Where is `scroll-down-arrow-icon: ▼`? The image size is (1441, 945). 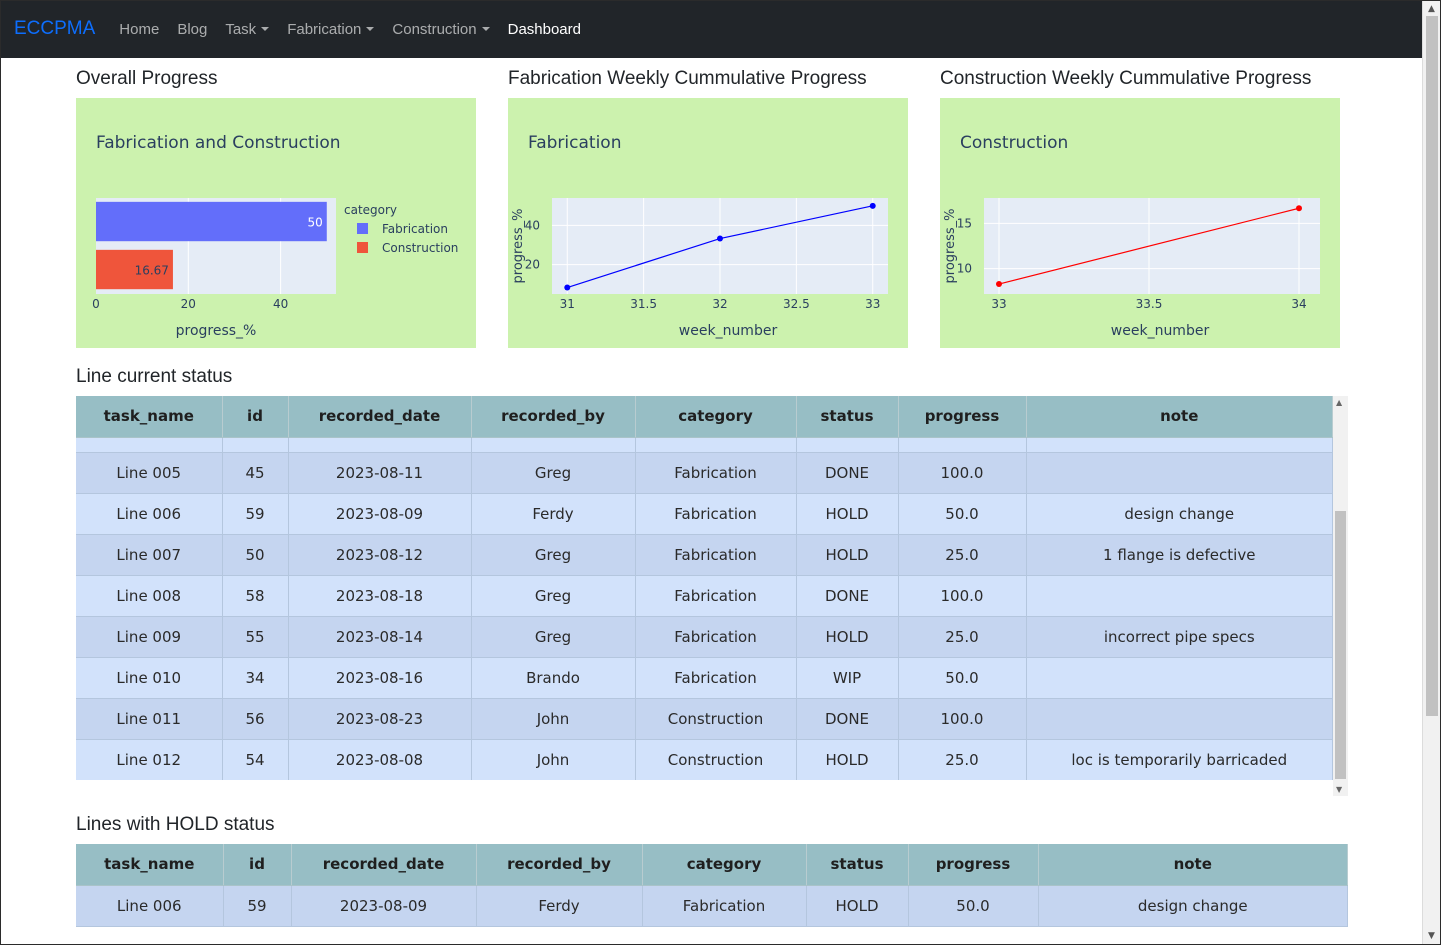 scroll-down-arrow-icon: ▼ is located at coordinates (1431, 936).